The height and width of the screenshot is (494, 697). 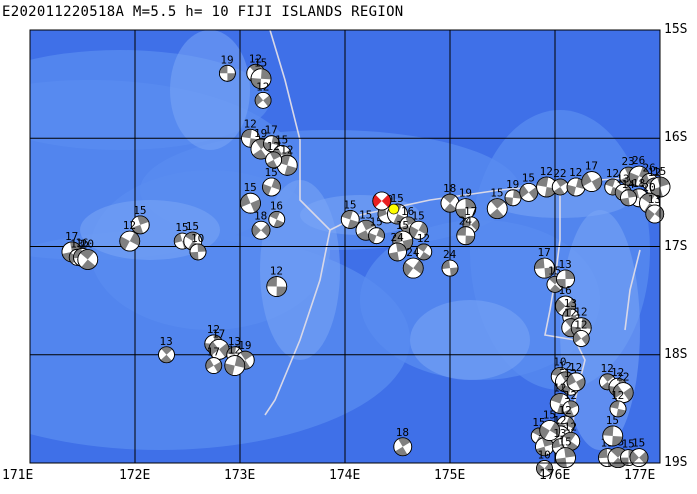 I want to click on depth-label: 18, so click(x=260, y=215).